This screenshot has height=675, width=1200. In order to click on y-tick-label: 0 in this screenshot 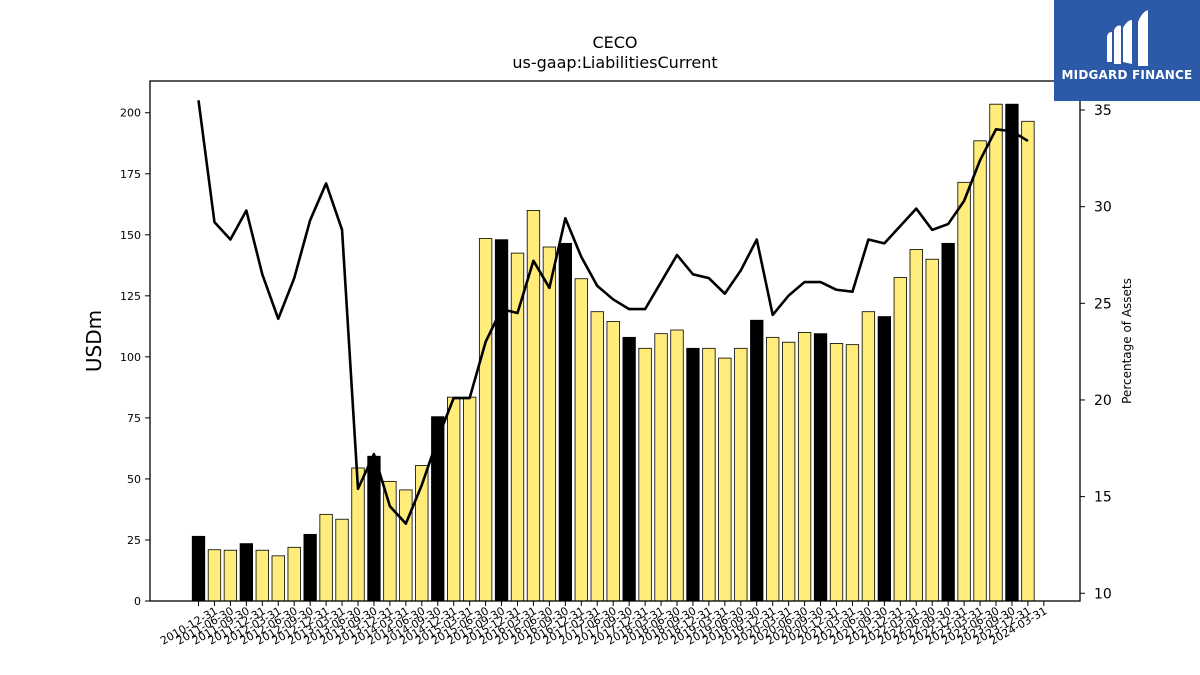, I will do `click(137, 601)`.